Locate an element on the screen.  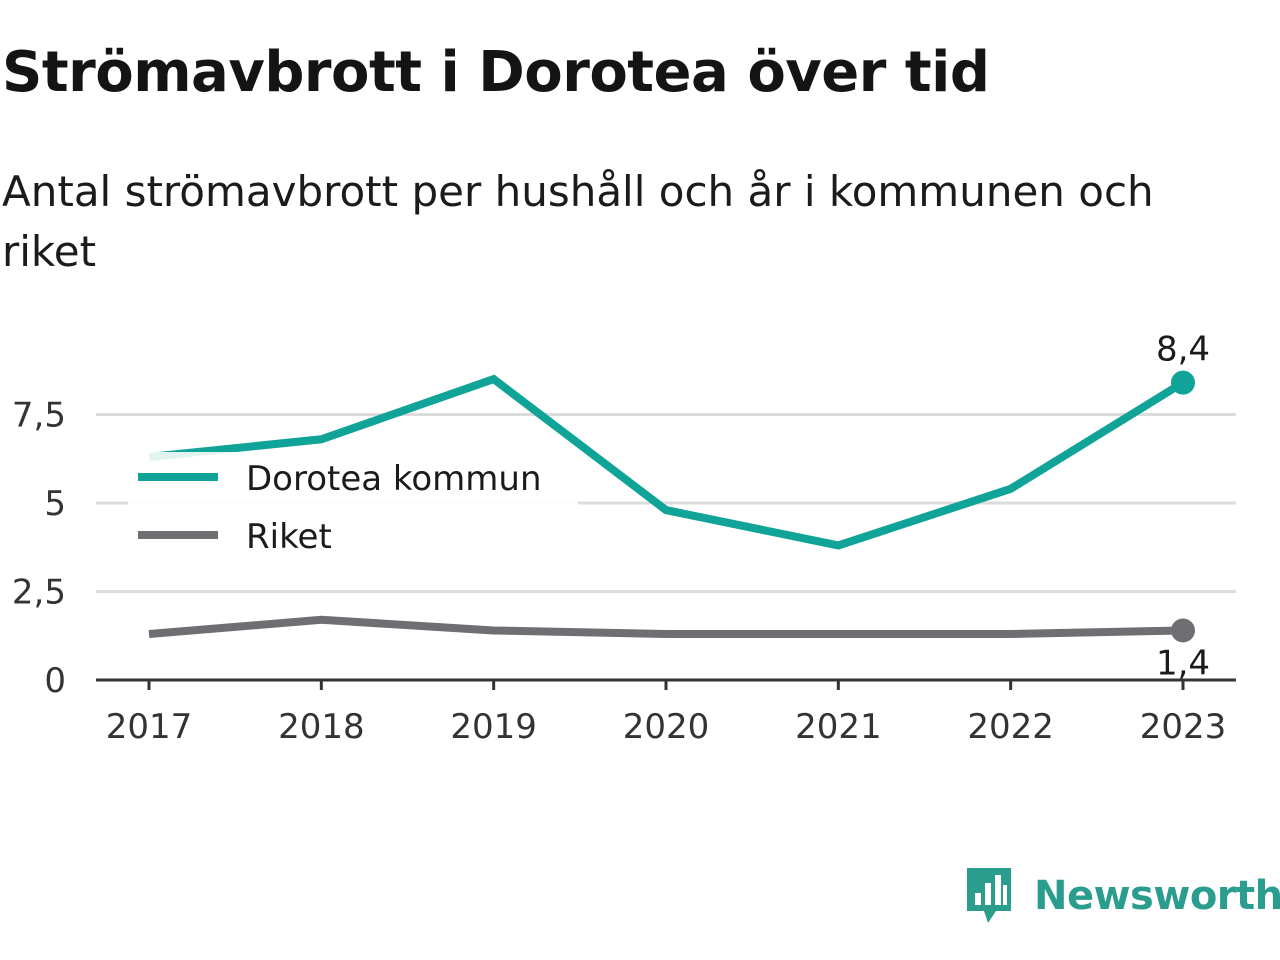
series-line-dorotea is located at coordinates (667, 462).